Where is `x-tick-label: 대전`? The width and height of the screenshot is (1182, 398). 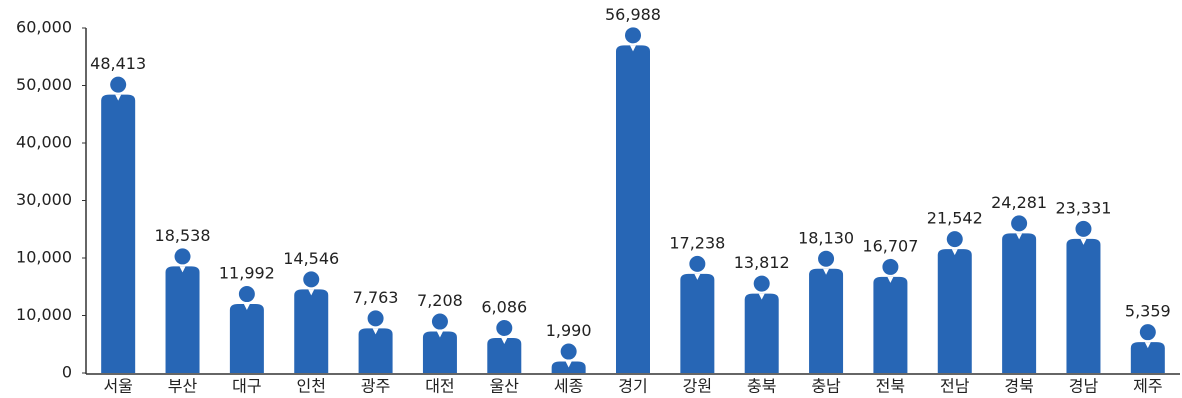 x-tick-label: 대전 is located at coordinates (439, 386).